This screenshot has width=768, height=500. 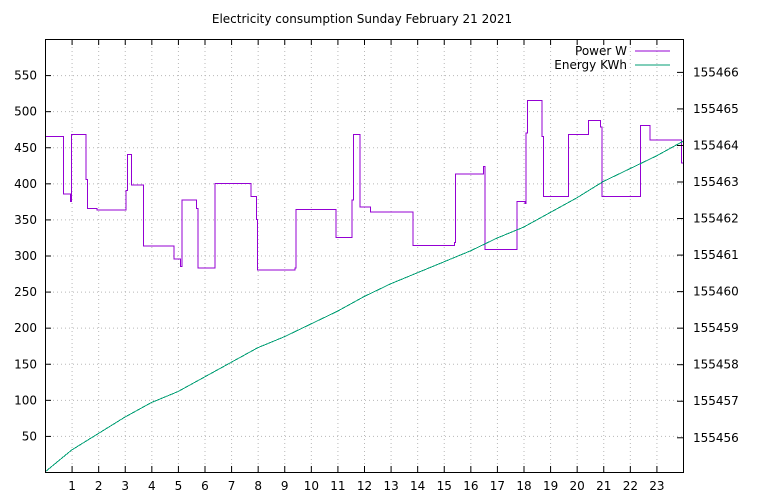 What do you see at coordinates (716, 255) in the screenshot?
I see `y-right-tick-label: 155461` at bounding box center [716, 255].